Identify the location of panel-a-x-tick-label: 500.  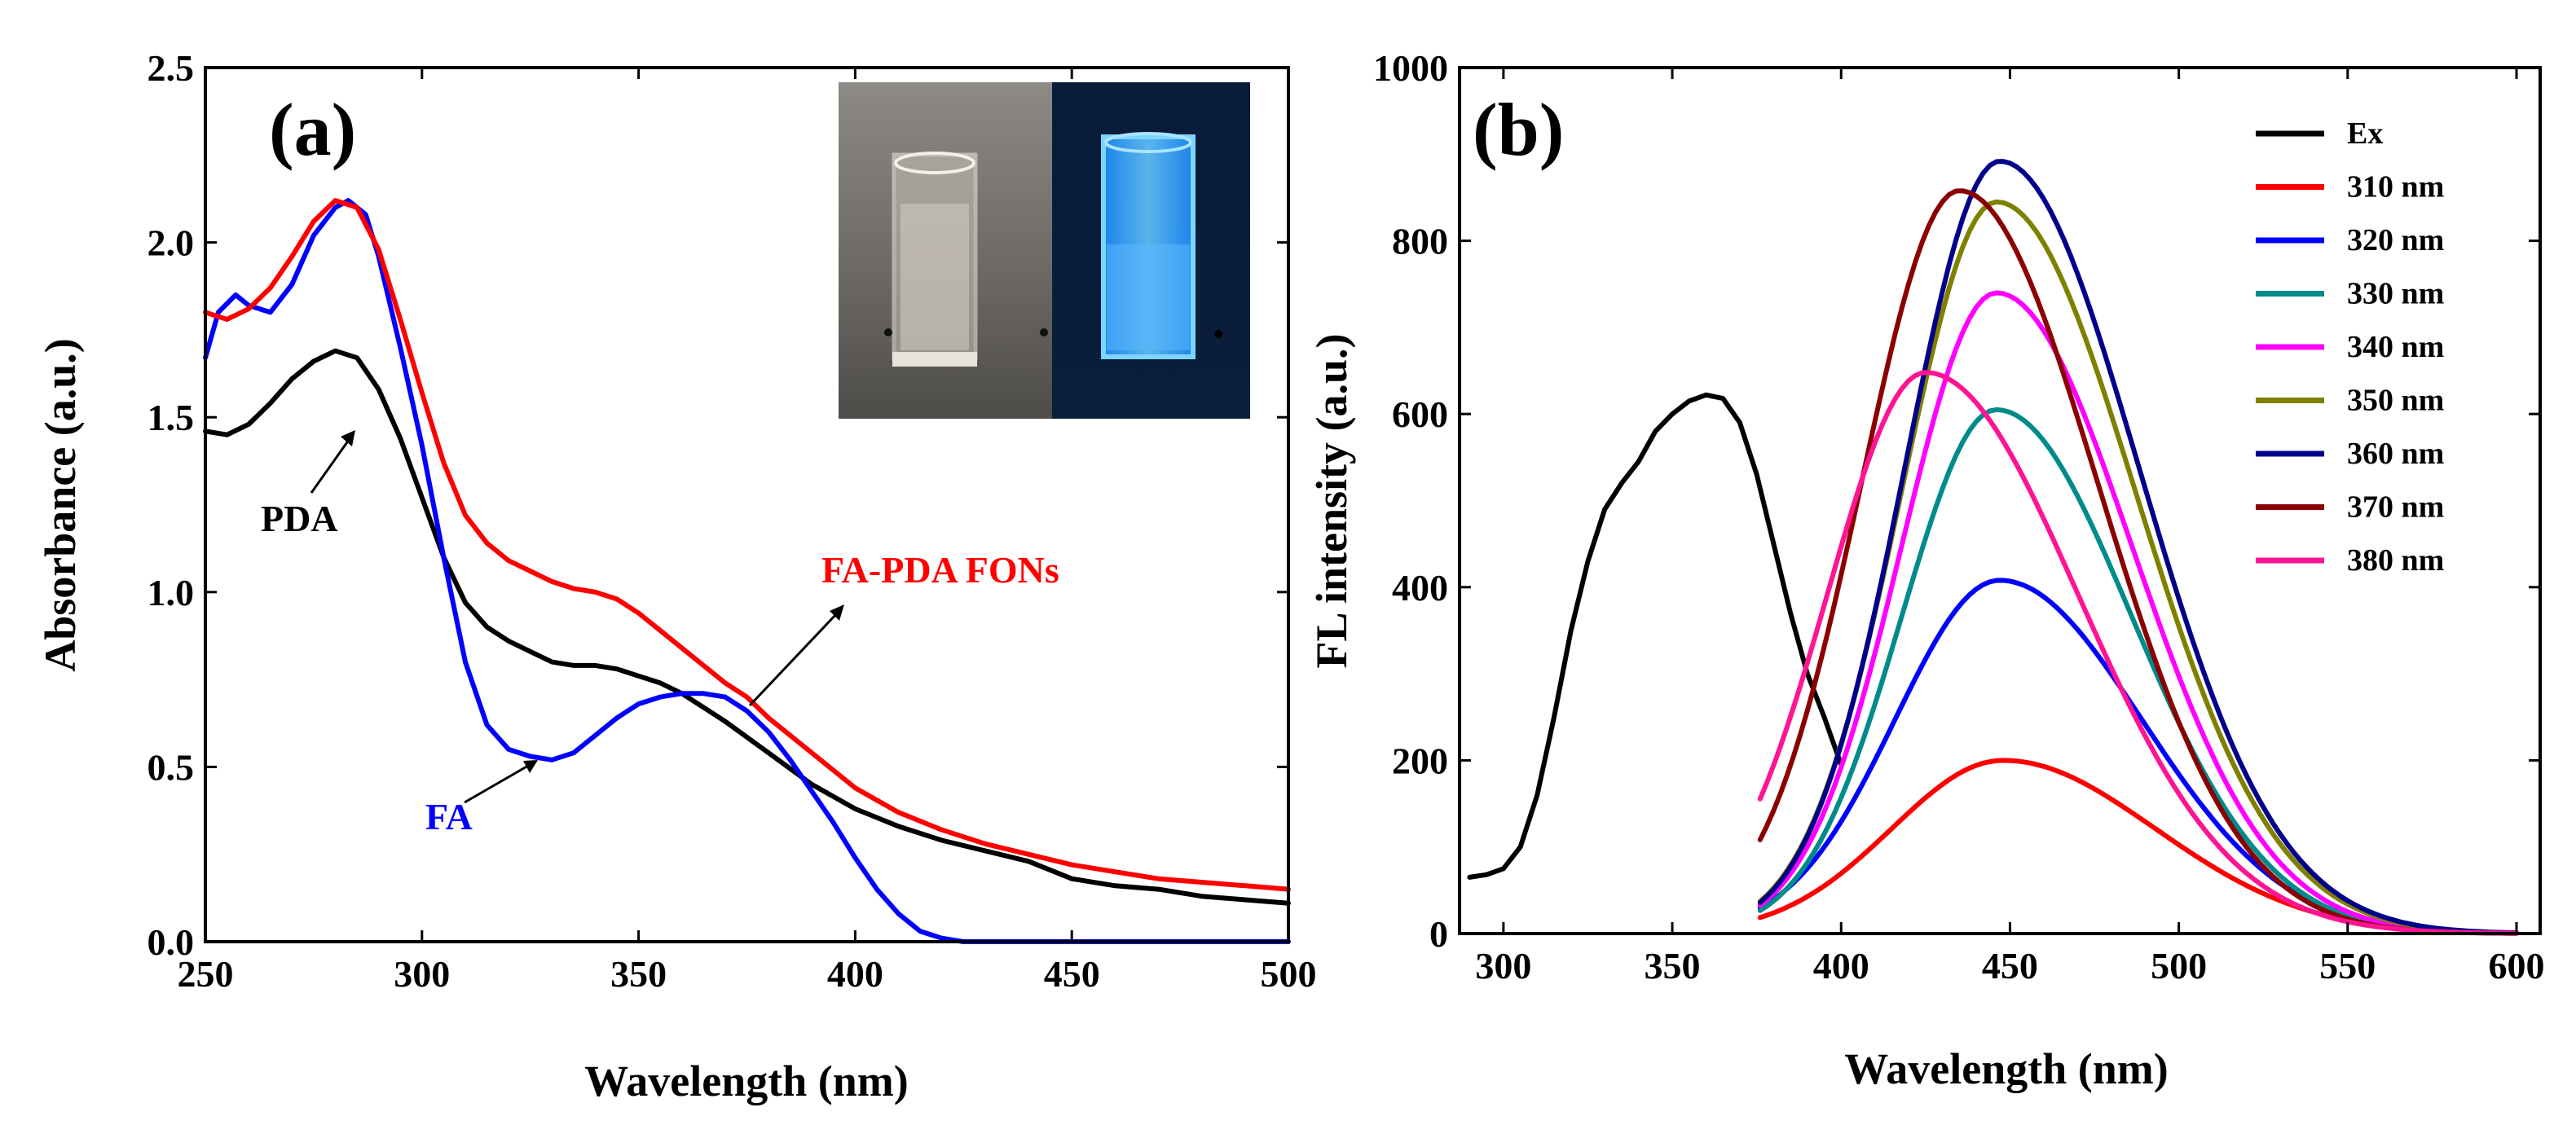
(1289, 974).